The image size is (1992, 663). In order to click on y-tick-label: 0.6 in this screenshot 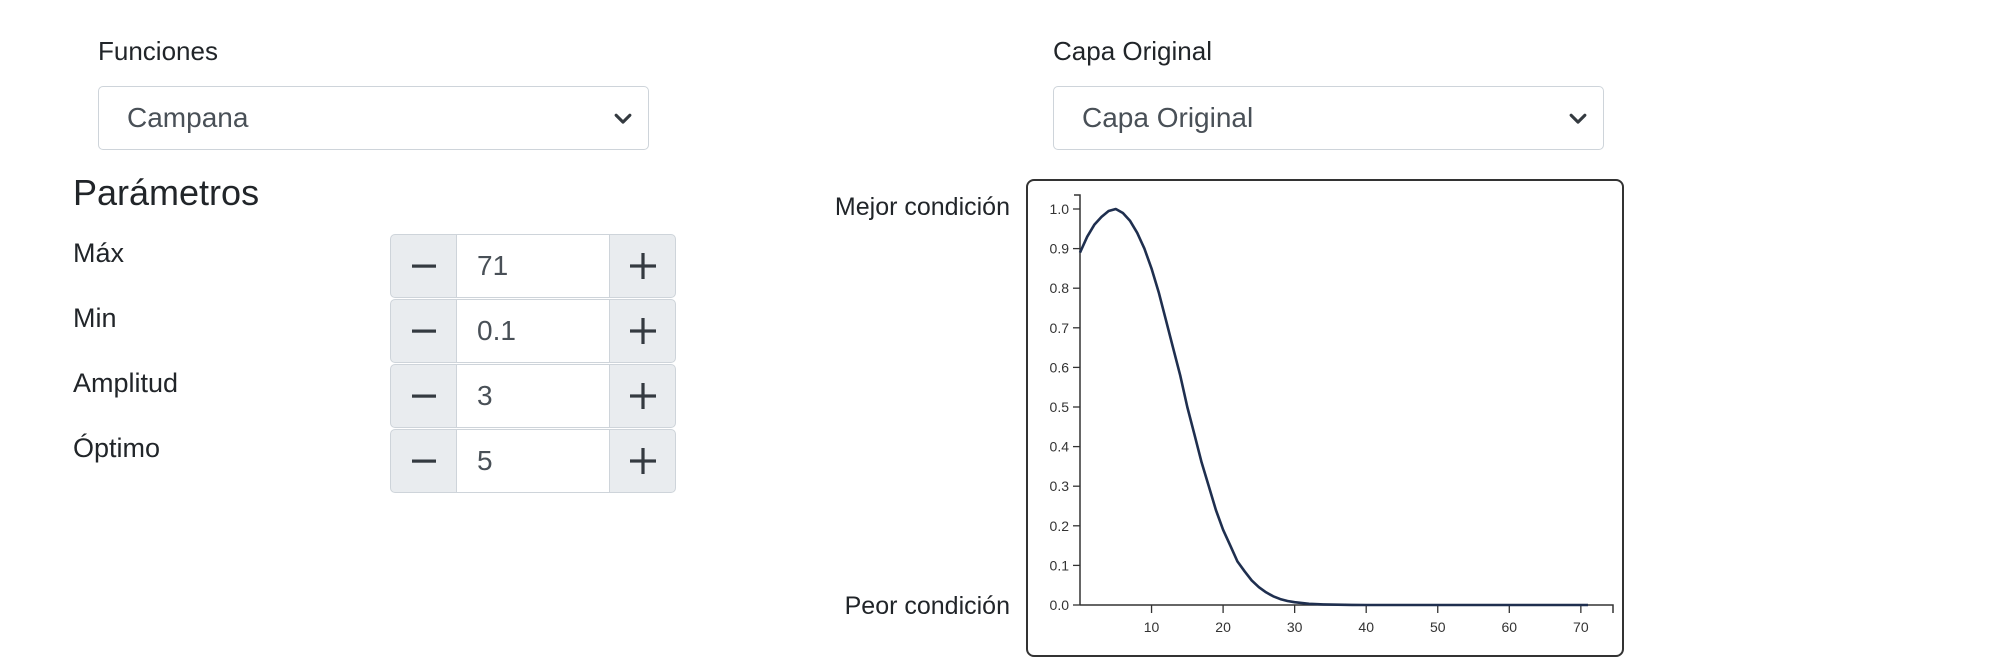, I will do `click(1060, 367)`.